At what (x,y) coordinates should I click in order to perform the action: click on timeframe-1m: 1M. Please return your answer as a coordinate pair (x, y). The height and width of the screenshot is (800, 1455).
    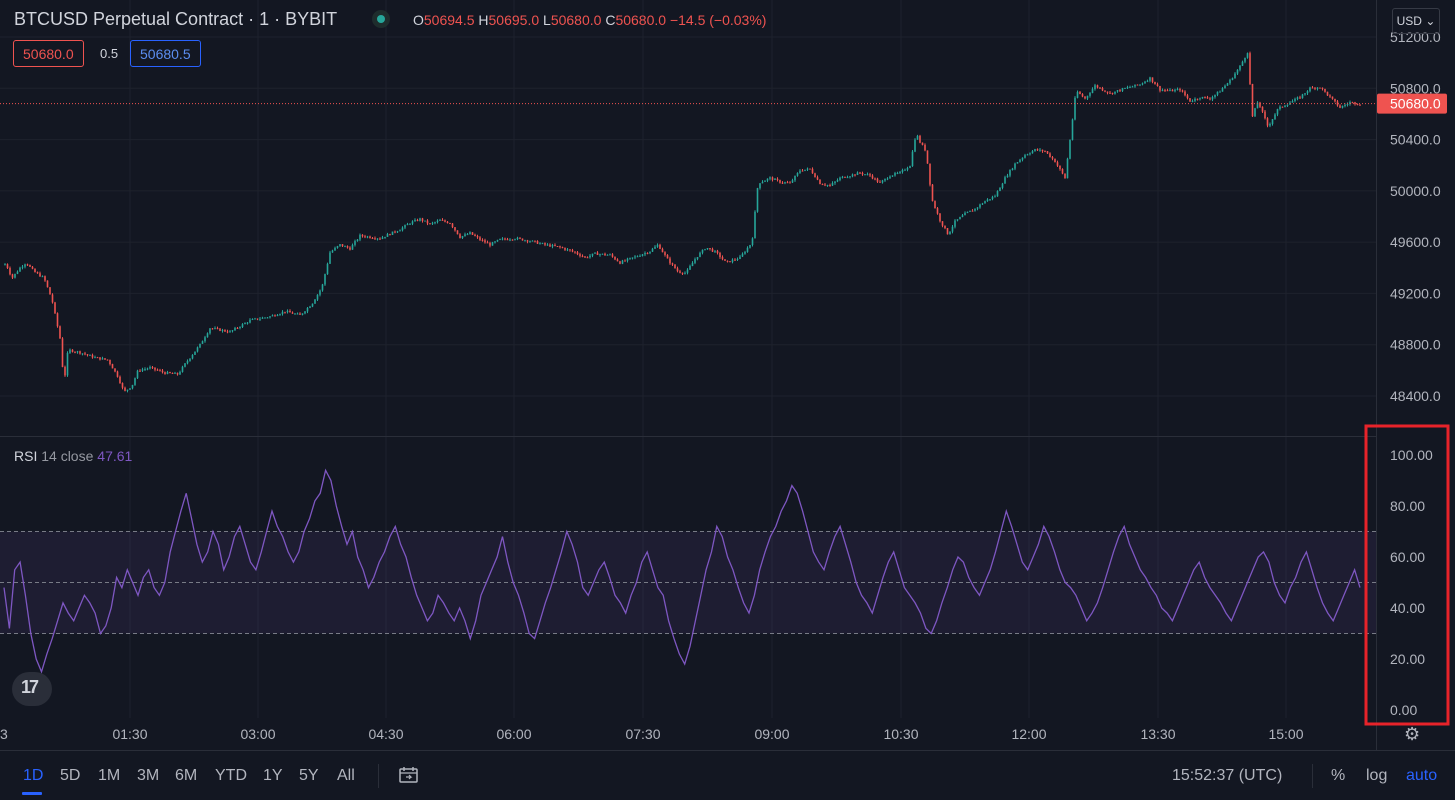
    Looking at the image, I should click on (109, 775).